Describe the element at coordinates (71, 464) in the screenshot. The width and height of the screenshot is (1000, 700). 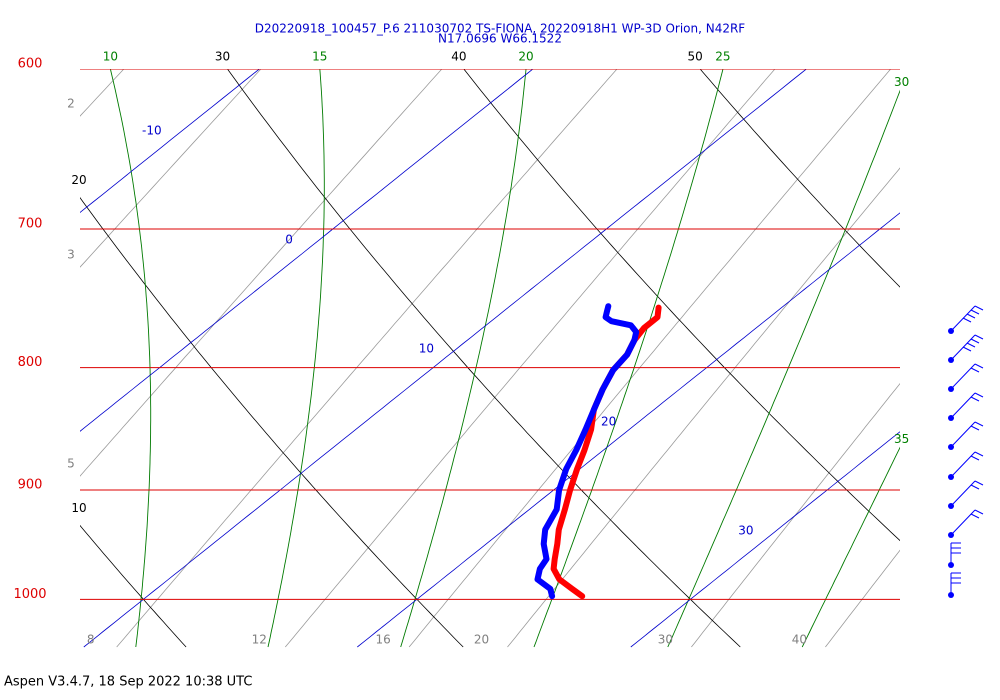
I see `mixing-ratio-label: 5` at that location.